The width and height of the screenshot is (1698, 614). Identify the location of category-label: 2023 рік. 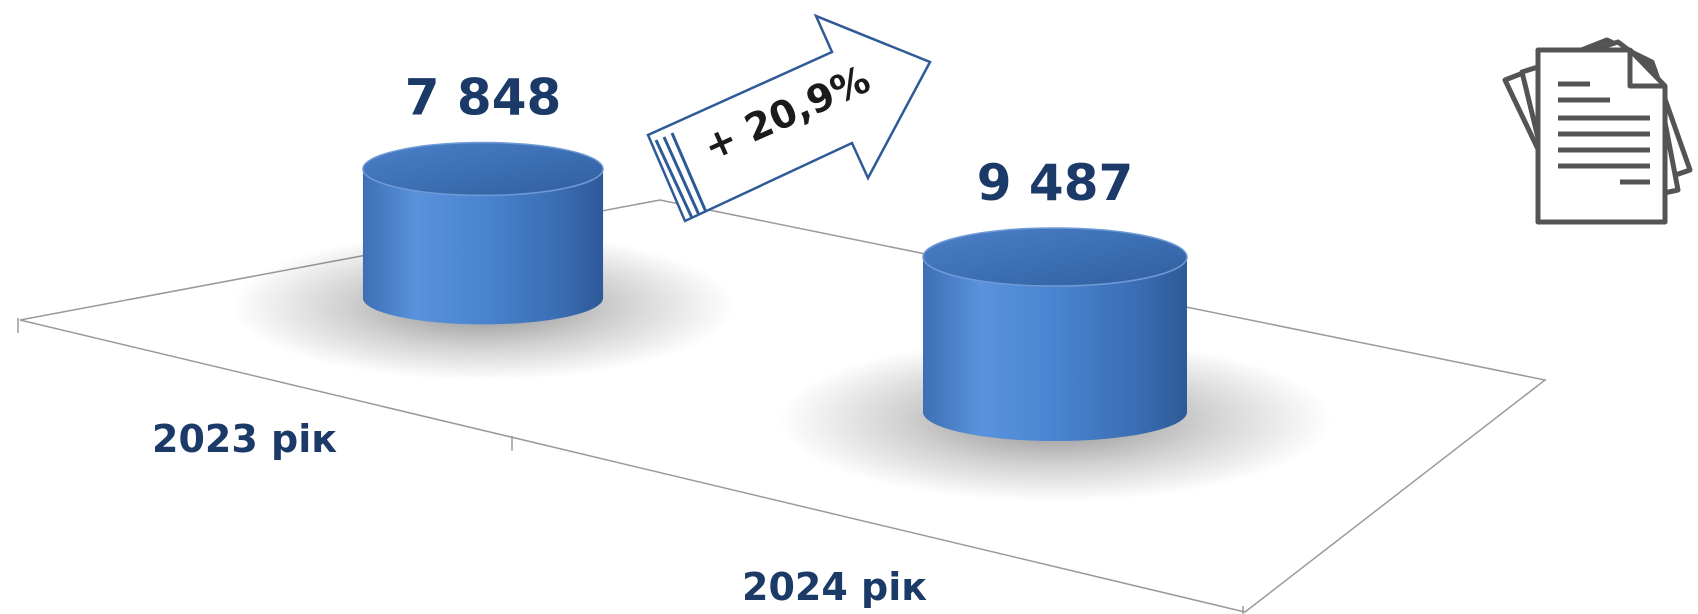
(244, 439).